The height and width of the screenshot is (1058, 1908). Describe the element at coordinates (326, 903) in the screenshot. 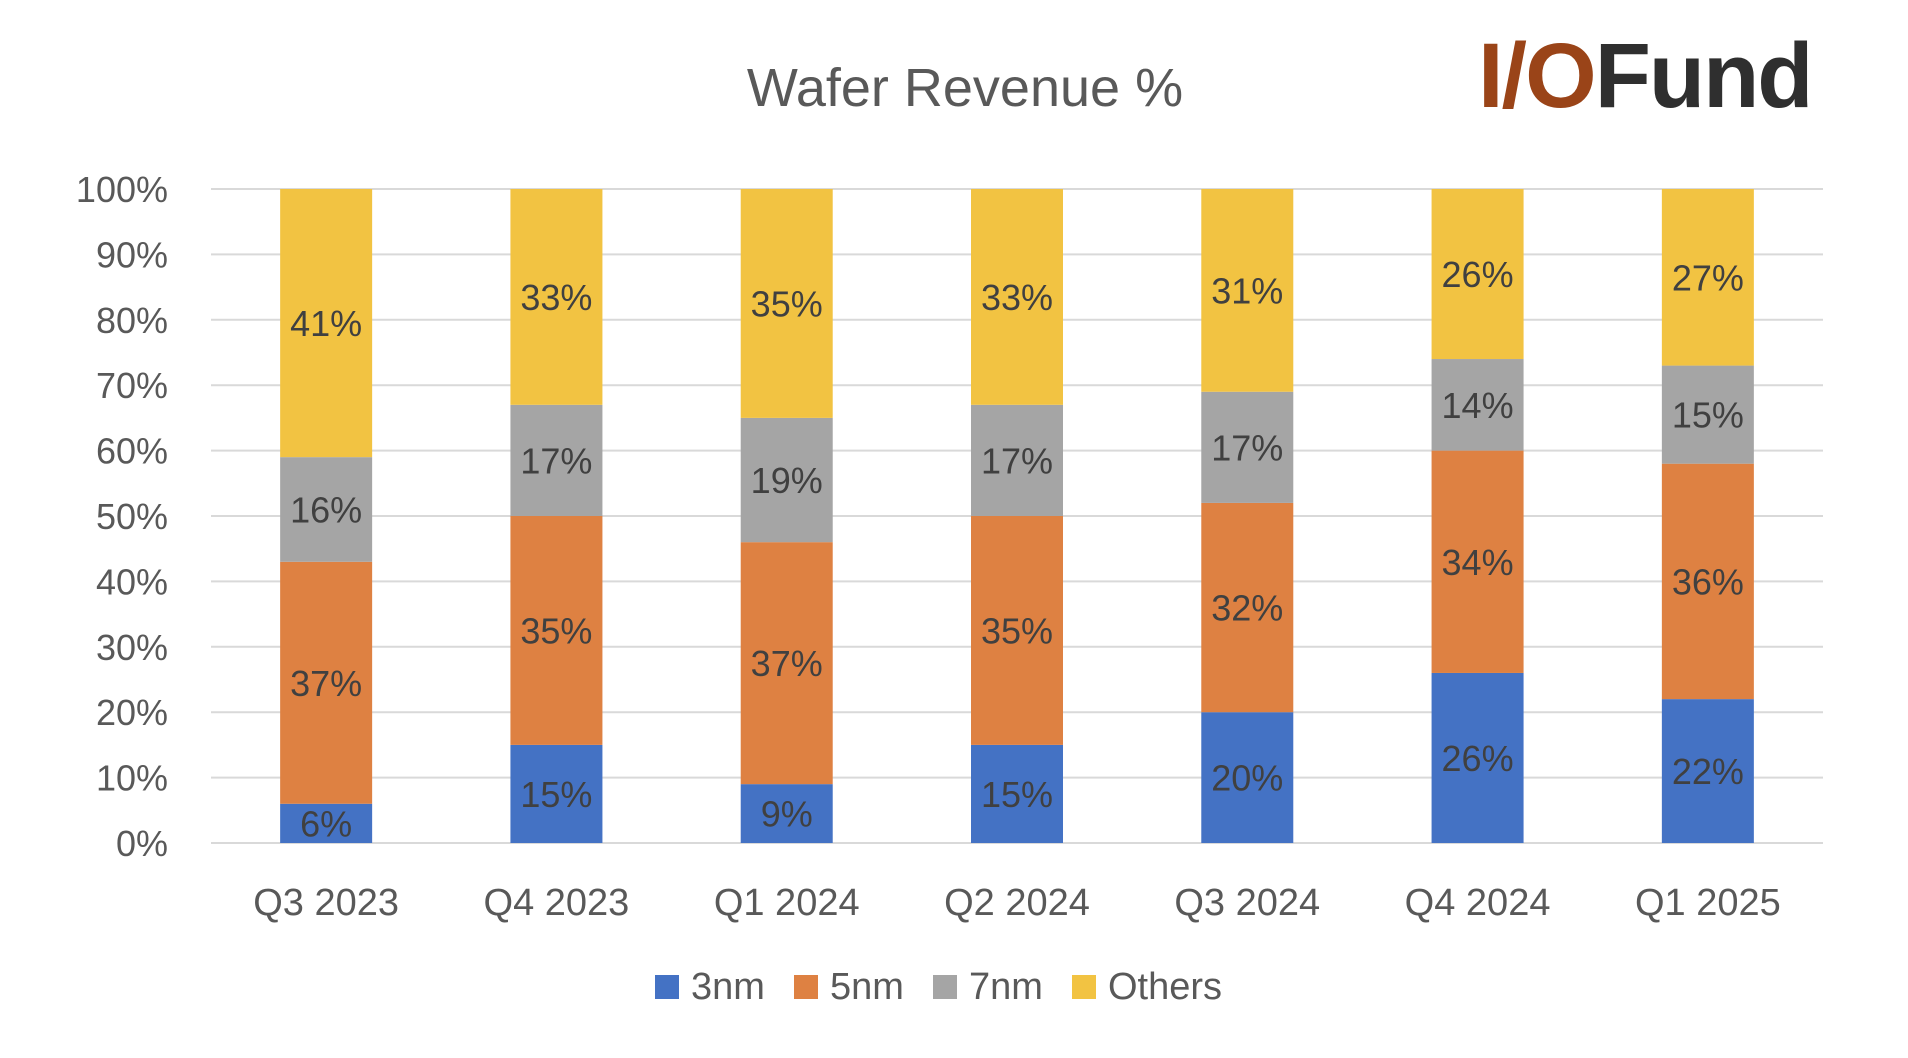

I see `x-tick-label: Q3 2023` at that location.